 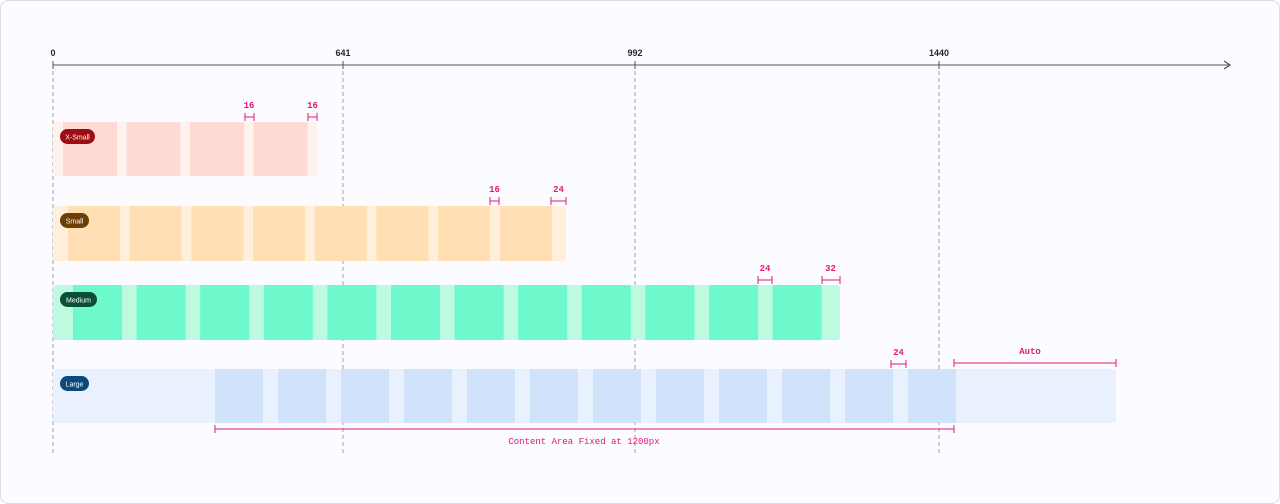 I want to click on badge-large: Large, so click(x=74, y=383).